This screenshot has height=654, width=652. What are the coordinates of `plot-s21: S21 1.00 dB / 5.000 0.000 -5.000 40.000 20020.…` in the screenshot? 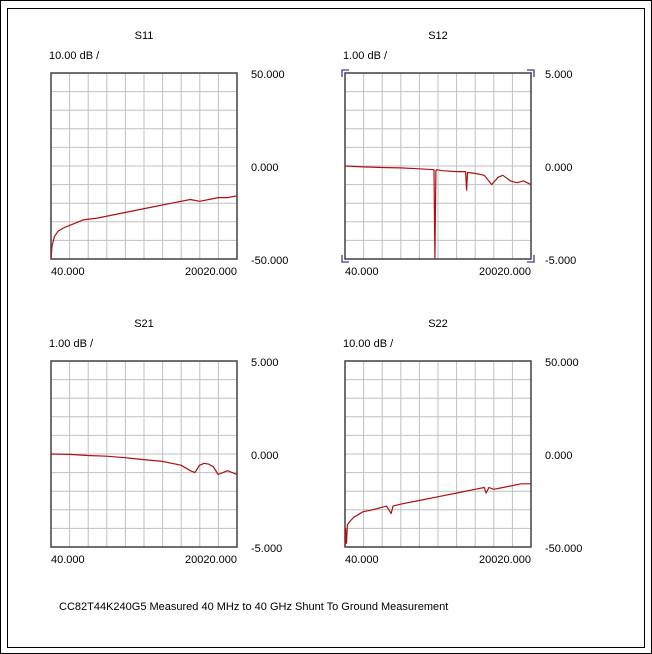 It's located at (165, 442).